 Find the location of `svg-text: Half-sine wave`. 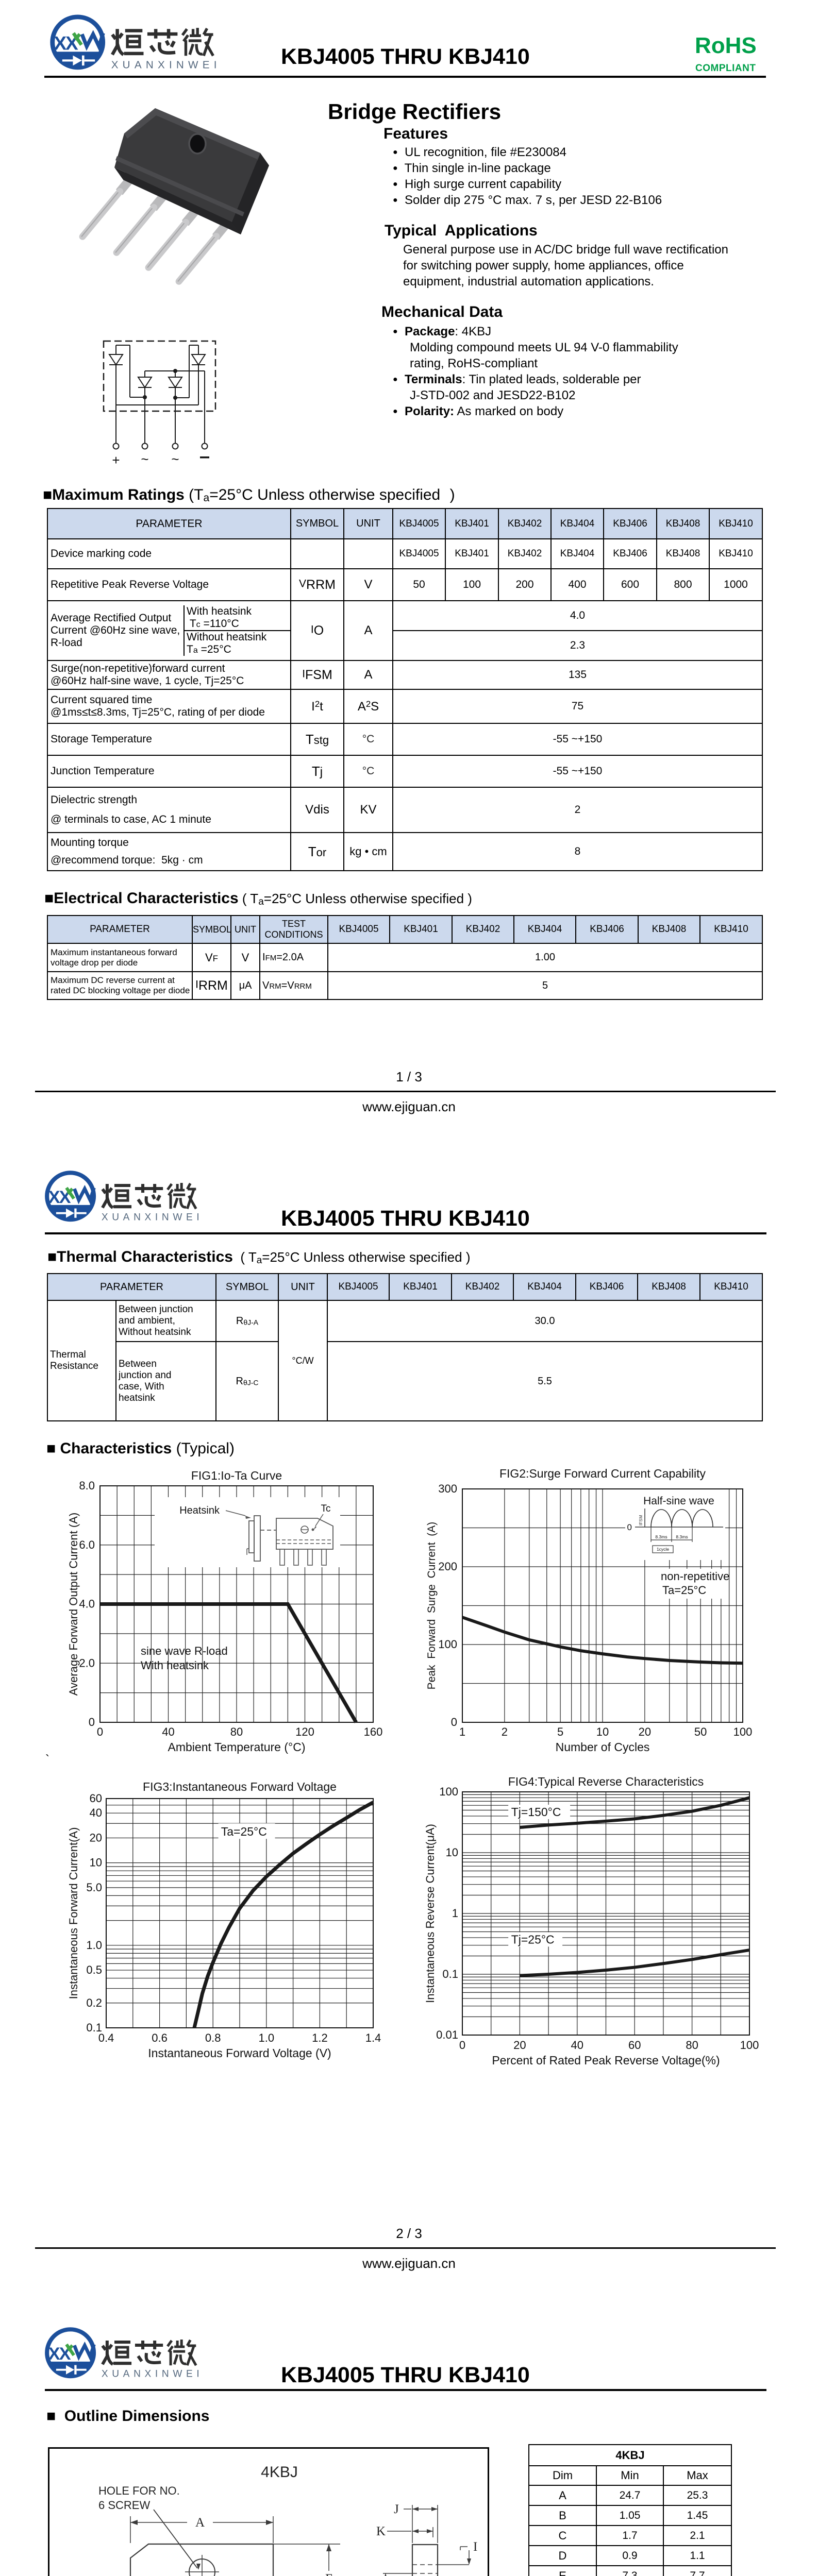

svg-text: Half-sine wave is located at coordinates (678, 1501).